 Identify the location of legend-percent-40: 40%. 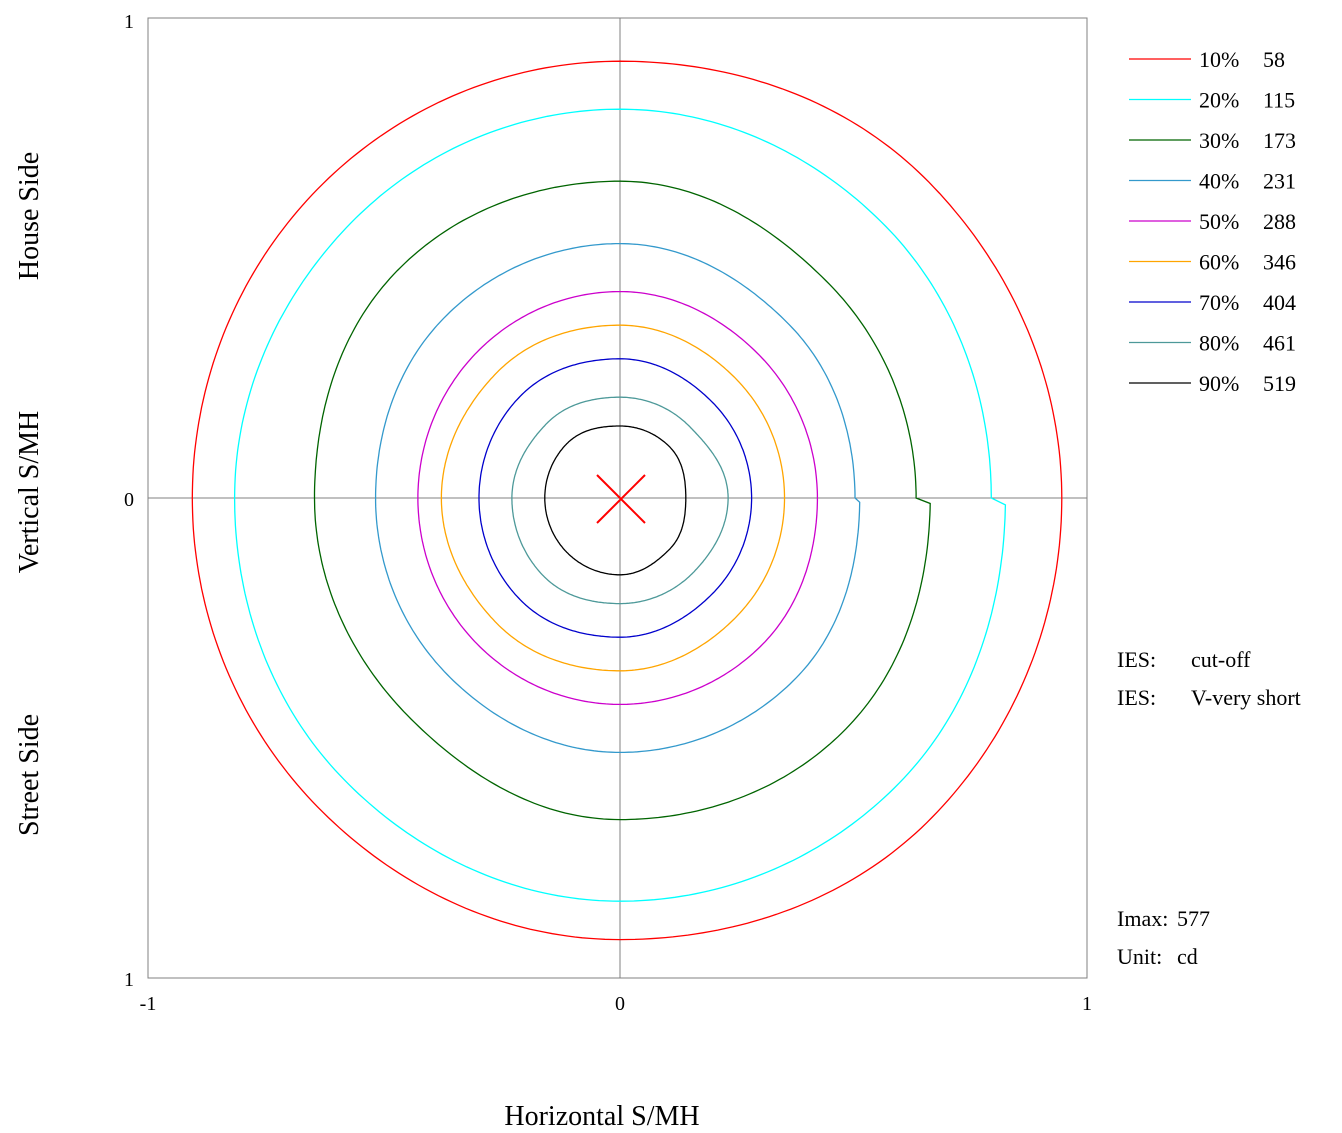
(1219, 181).